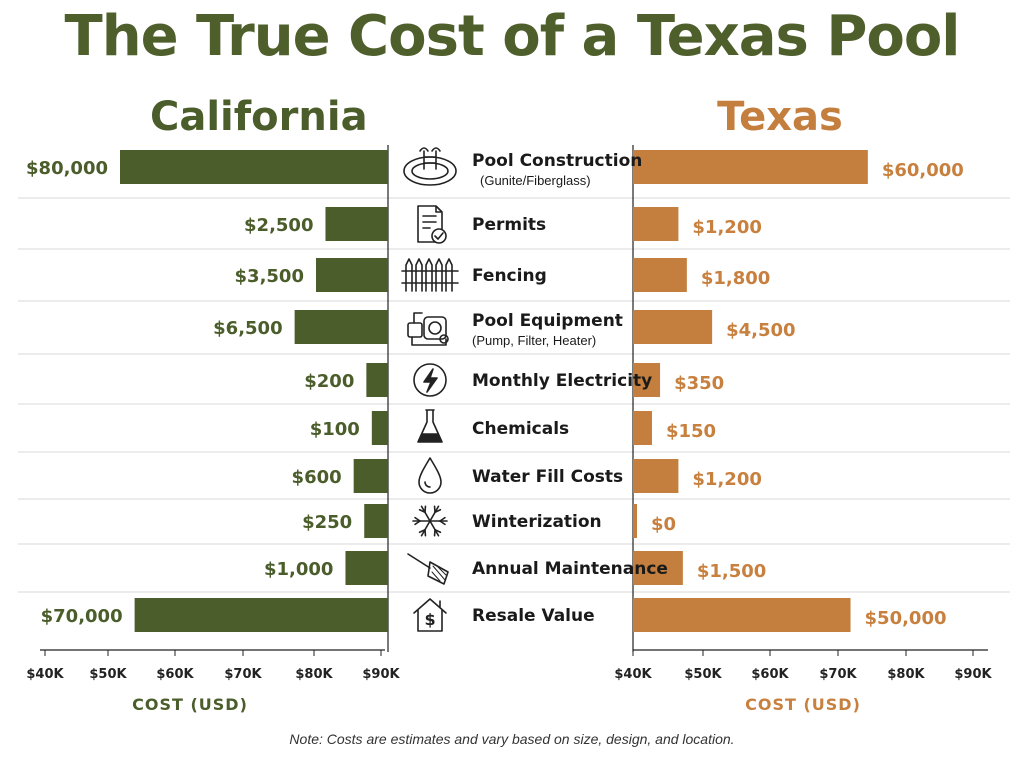  I want to click on california-value-label: $70,000, so click(82, 616).